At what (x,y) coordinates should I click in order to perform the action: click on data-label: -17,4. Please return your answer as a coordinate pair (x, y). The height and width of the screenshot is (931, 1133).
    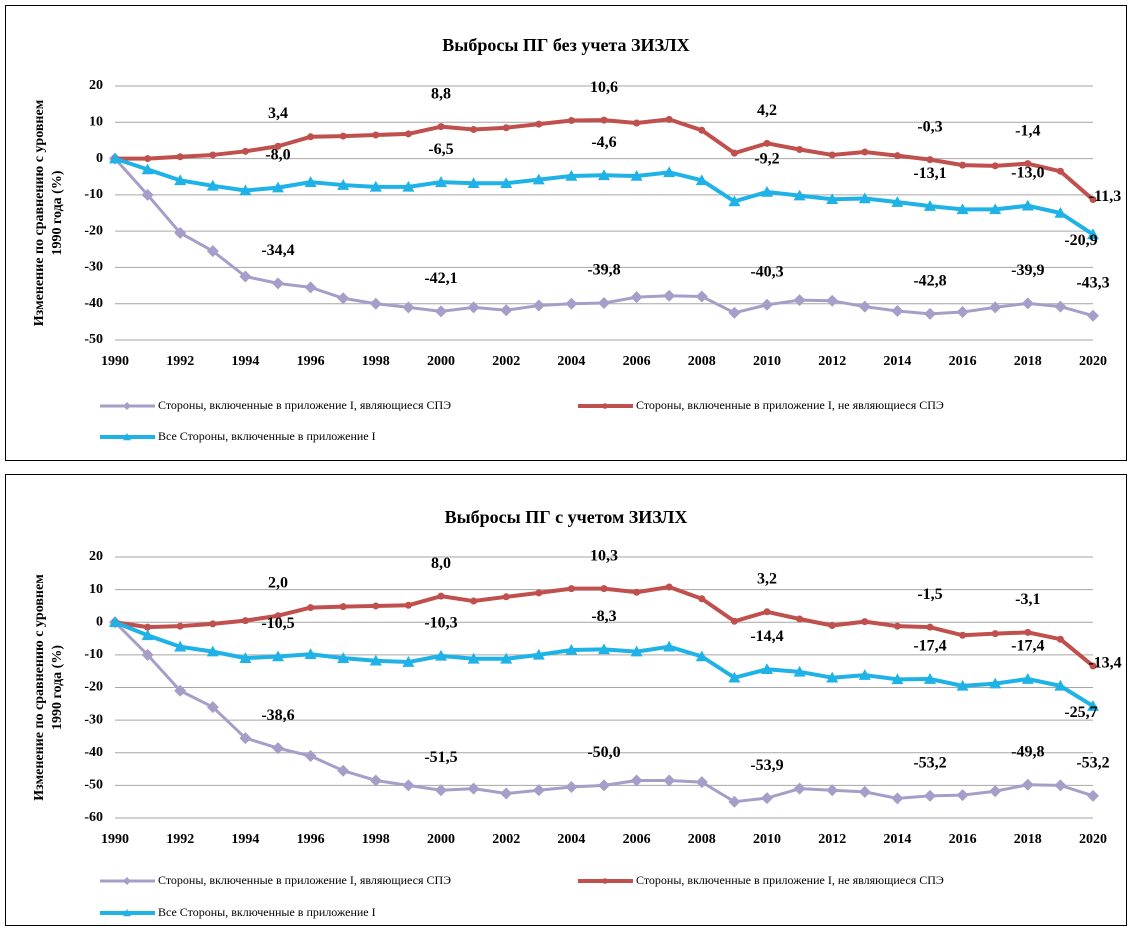
    Looking at the image, I should click on (1027, 646).